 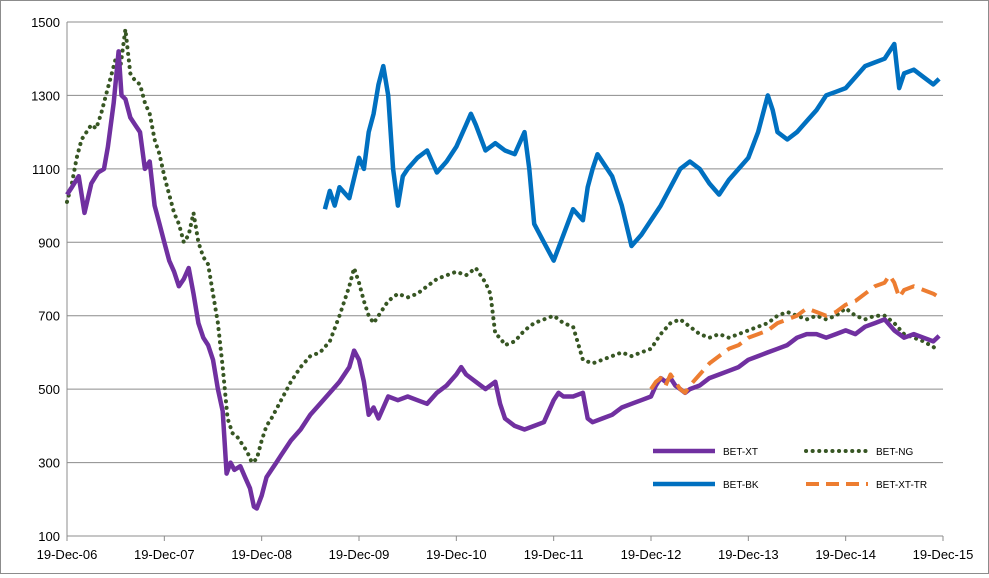 I want to click on x-tick-label-8: 19-Dec-14, so click(x=845, y=554).